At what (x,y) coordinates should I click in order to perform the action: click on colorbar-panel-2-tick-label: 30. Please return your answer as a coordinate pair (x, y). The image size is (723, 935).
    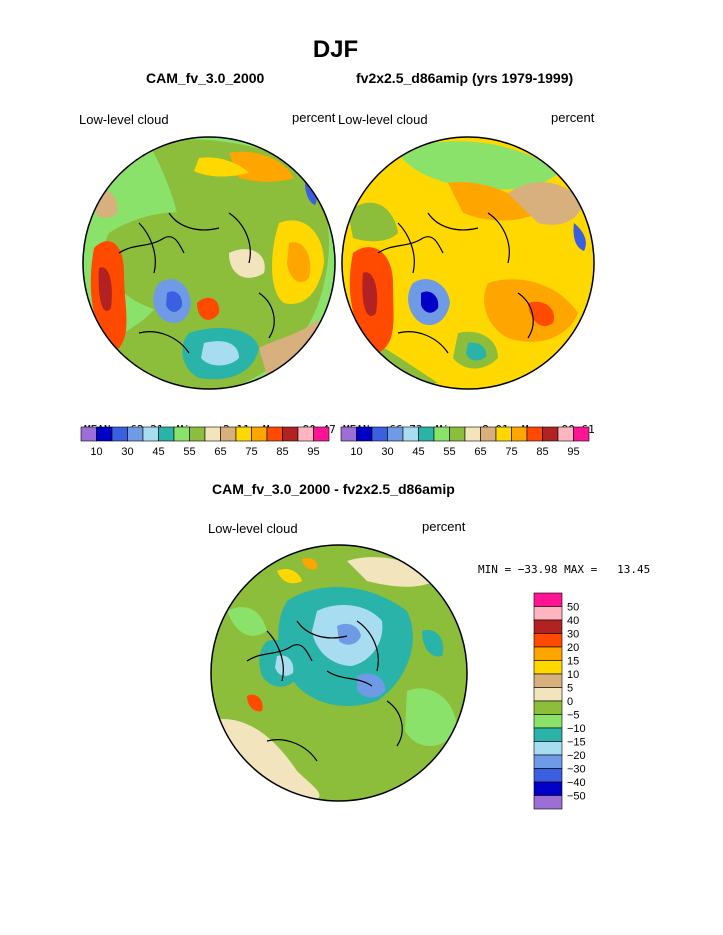
    Looking at the image, I should click on (387, 452).